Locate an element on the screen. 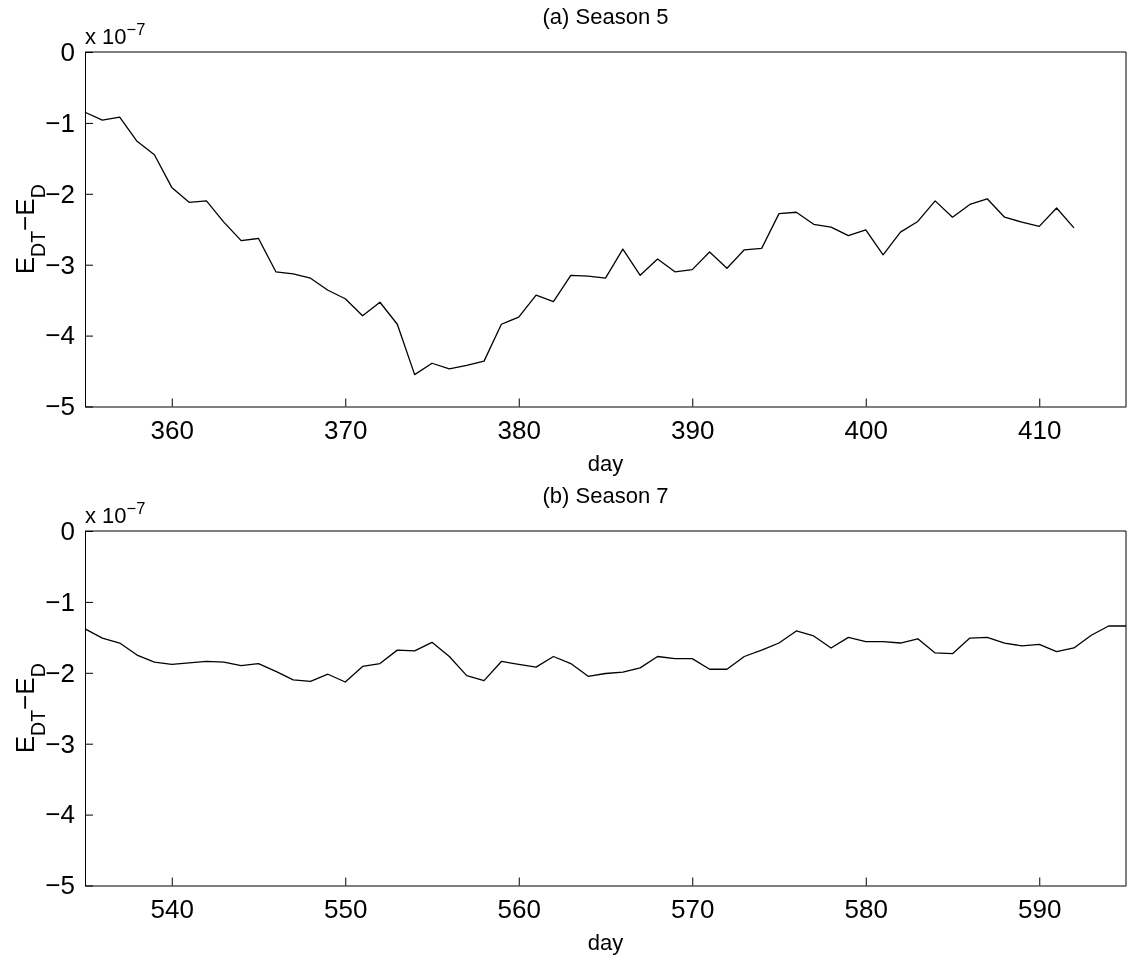 The width and height of the screenshot is (1140, 957). chart-title: (b) Season 7 is located at coordinates (605, 495).